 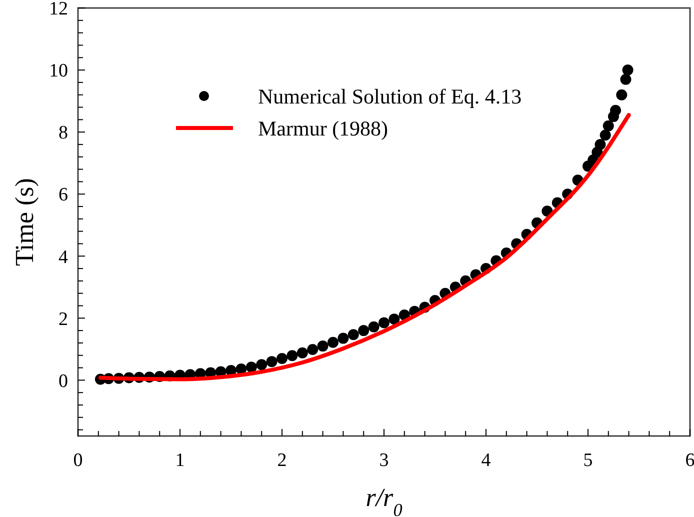 What do you see at coordinates (384, 460) in the screenshot?
I see `x-tick-label: 3` at bounding box center [384, 460].